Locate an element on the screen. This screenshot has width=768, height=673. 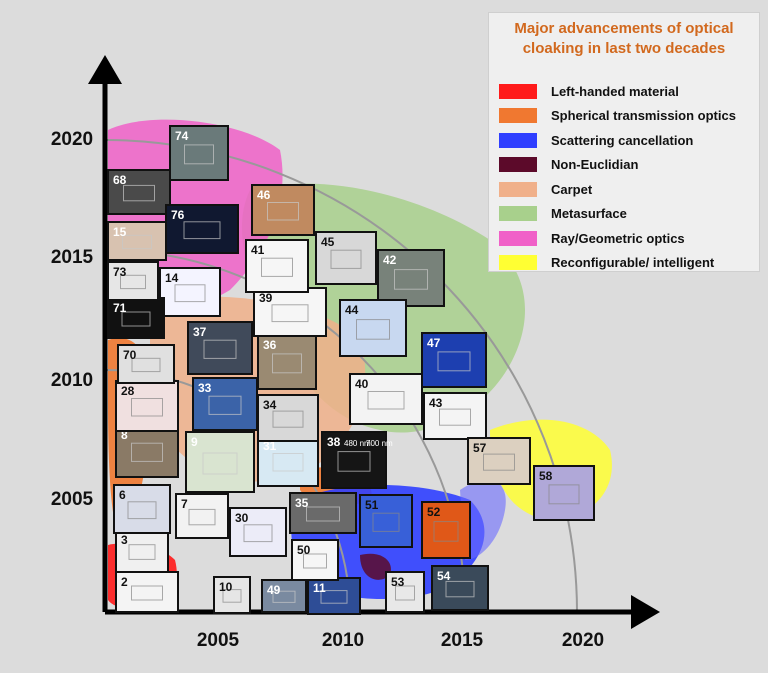
tile-number: 31 is located at coordinates (270, 446).